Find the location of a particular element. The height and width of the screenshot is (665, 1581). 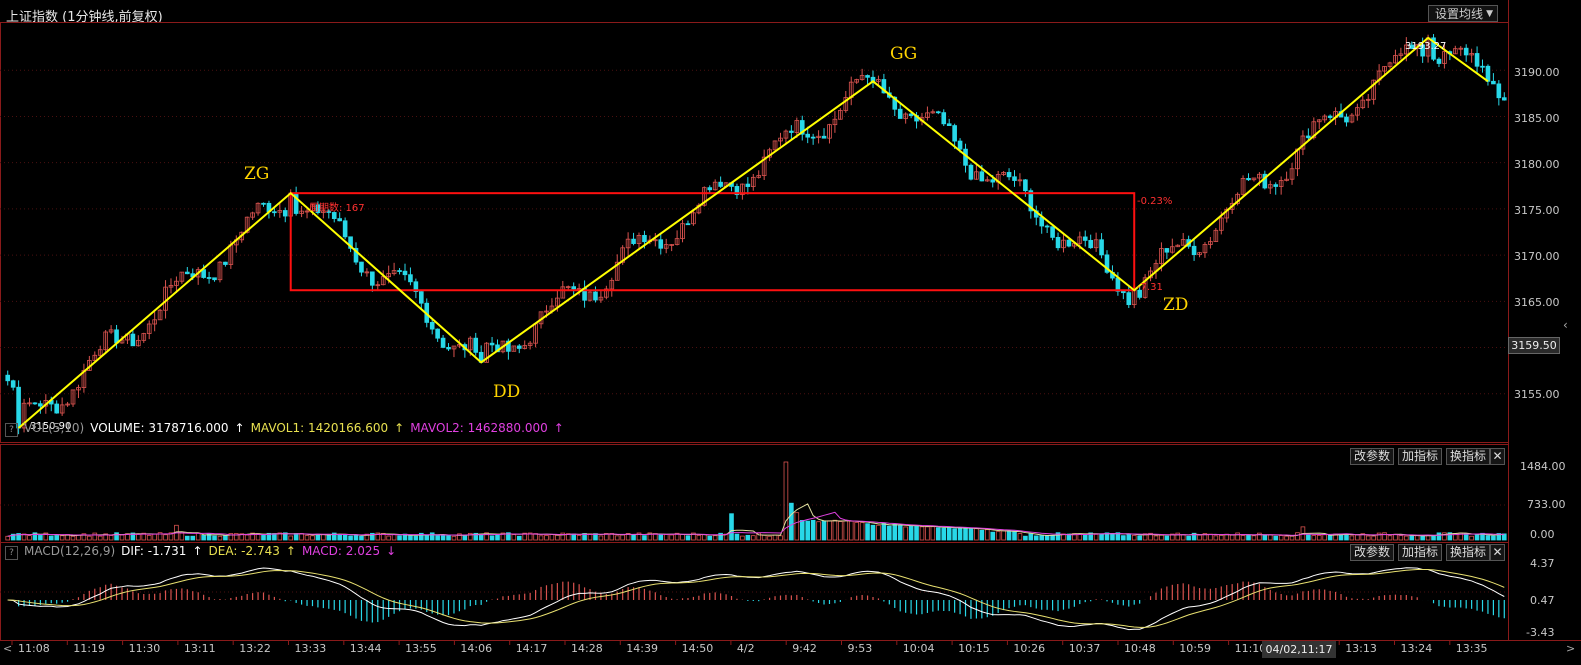

vol-add-indicator-button: 加指标 is located at coordinates (1420, 456).